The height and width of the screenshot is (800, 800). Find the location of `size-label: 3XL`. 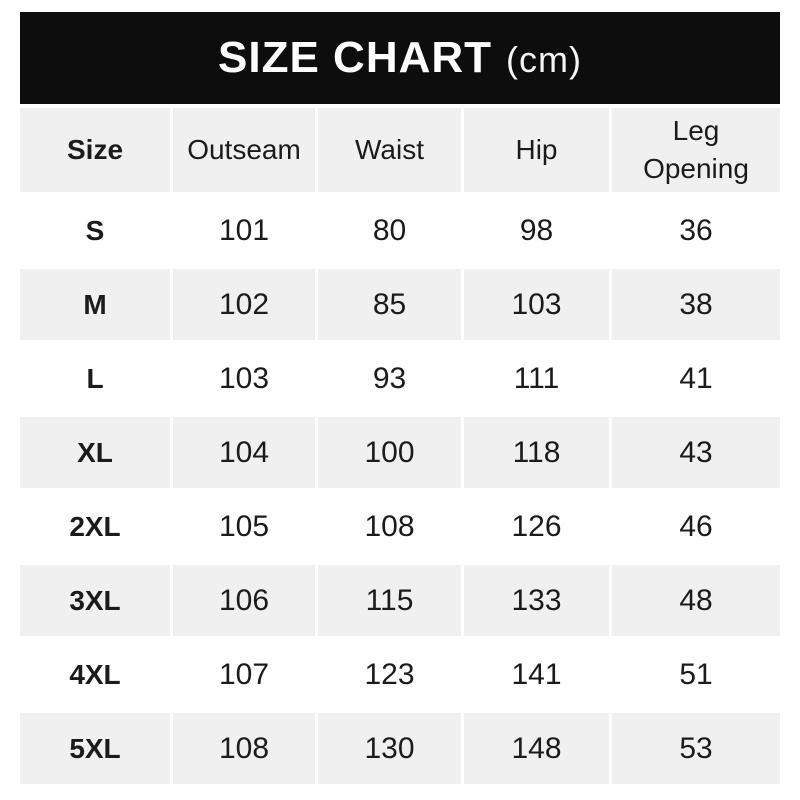

size-label: 3XL is located at coordinates (95, 600).